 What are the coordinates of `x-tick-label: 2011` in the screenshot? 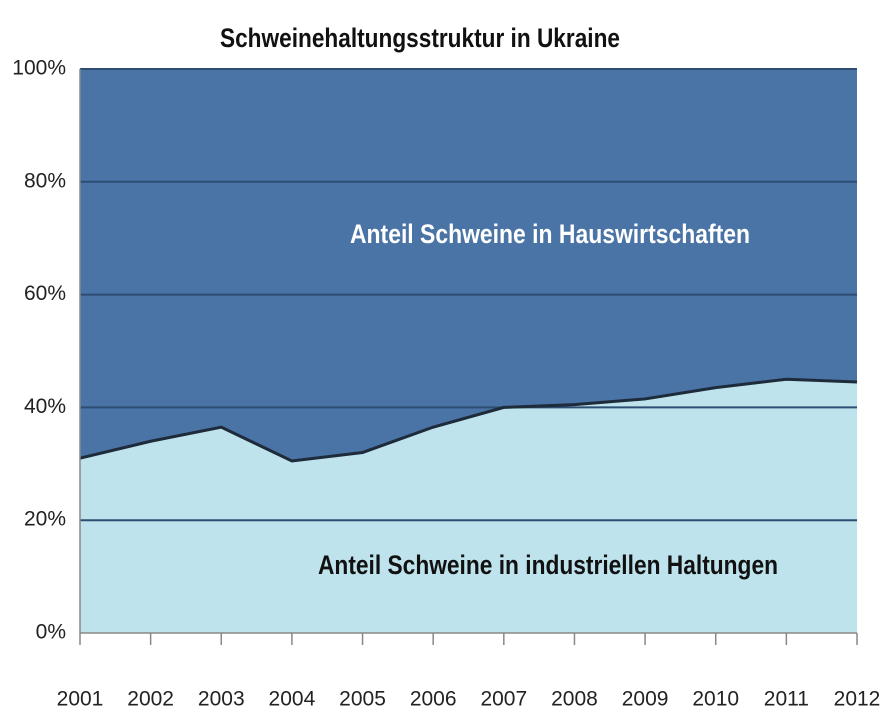 It's located at (786, 699).